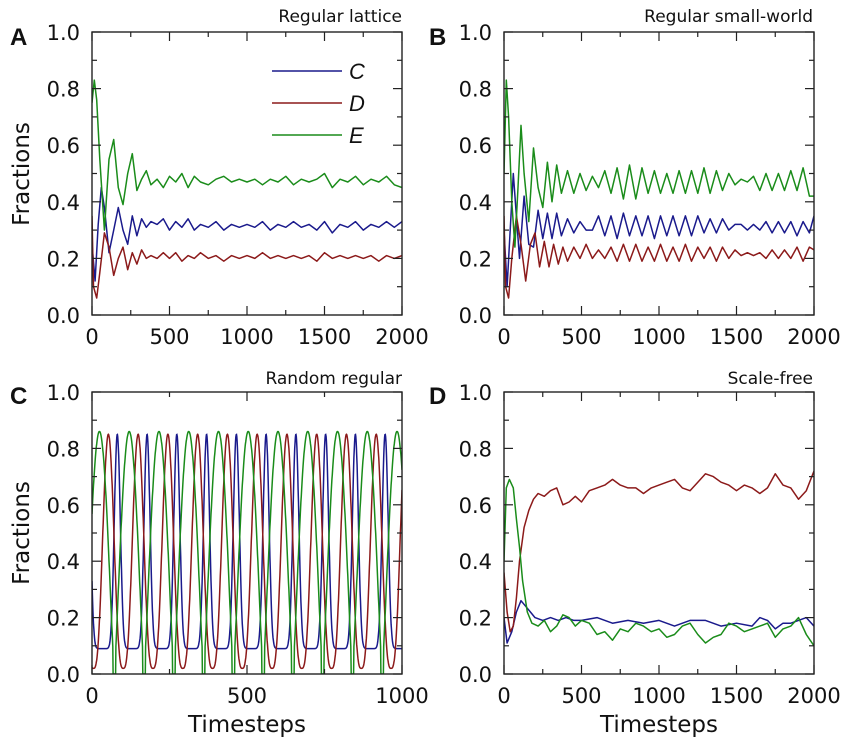  Describe the element at coordinates (728, 17) in the screenshot. I see `panel-title: Regular small-world` at that location.